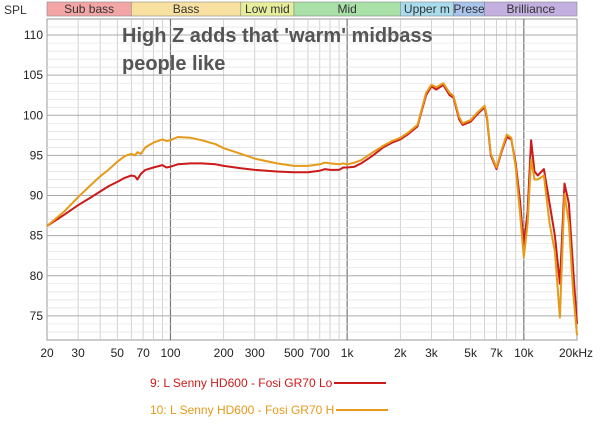 Image resolution: width=600 pixels, height=425 pixels. What do you see at coordinates (401, 353) in the screenshot?
I see `x-tick-2k: 2k` at bounding box center [401, 353].